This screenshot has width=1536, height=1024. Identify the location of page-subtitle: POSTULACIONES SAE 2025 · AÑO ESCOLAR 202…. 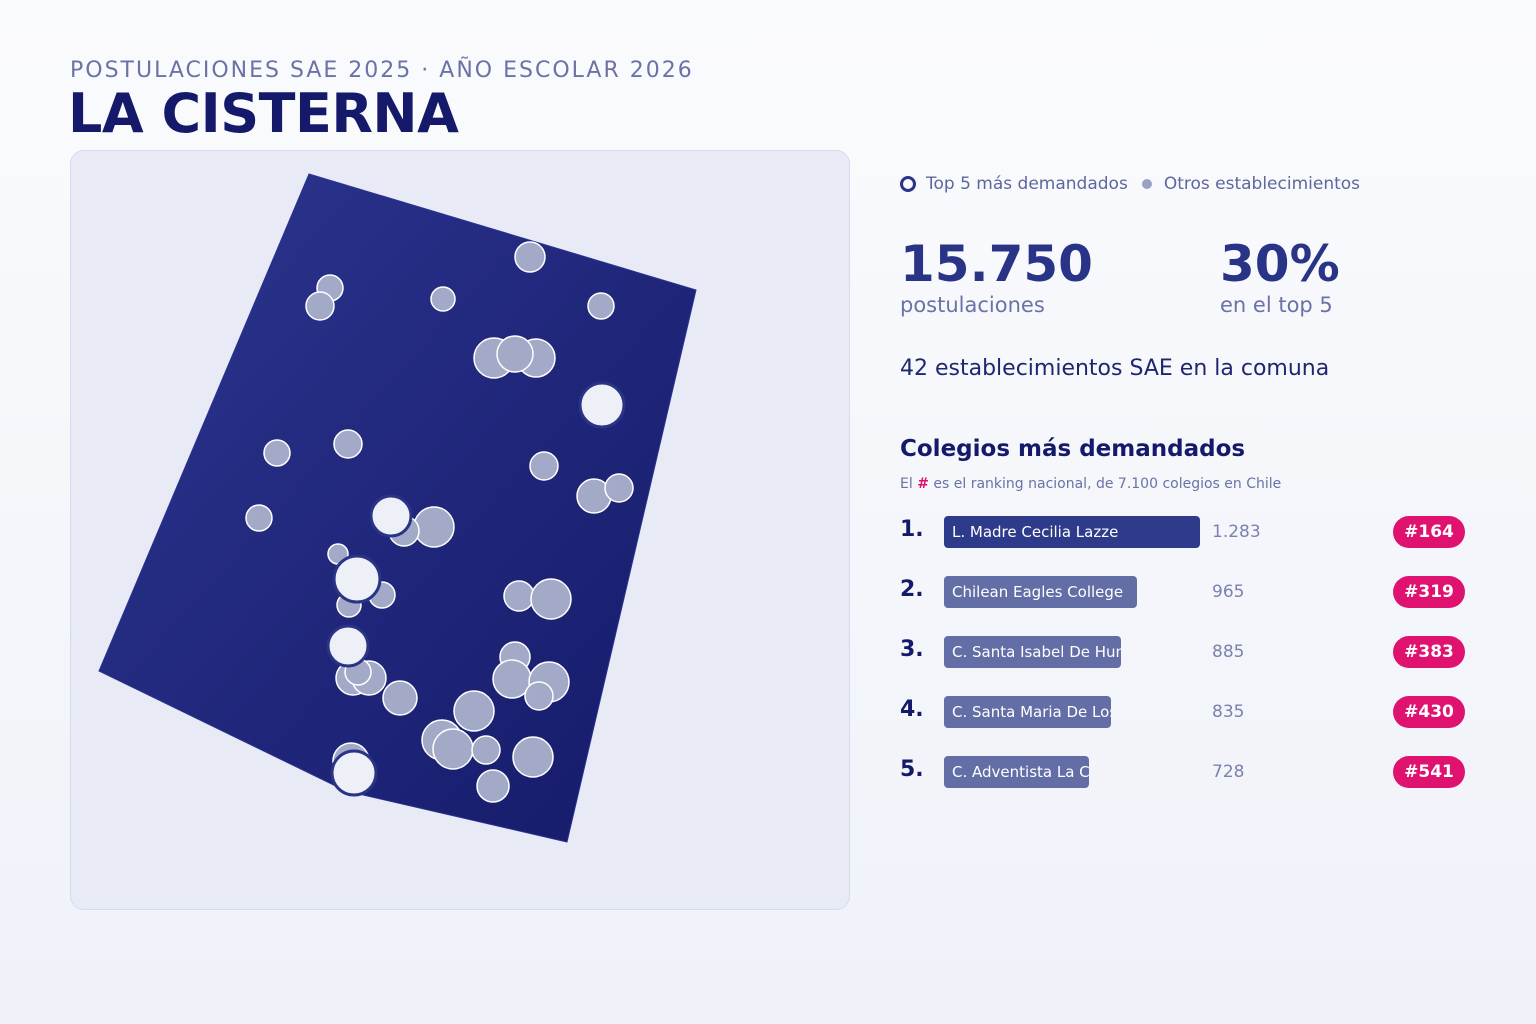
(382, 70).